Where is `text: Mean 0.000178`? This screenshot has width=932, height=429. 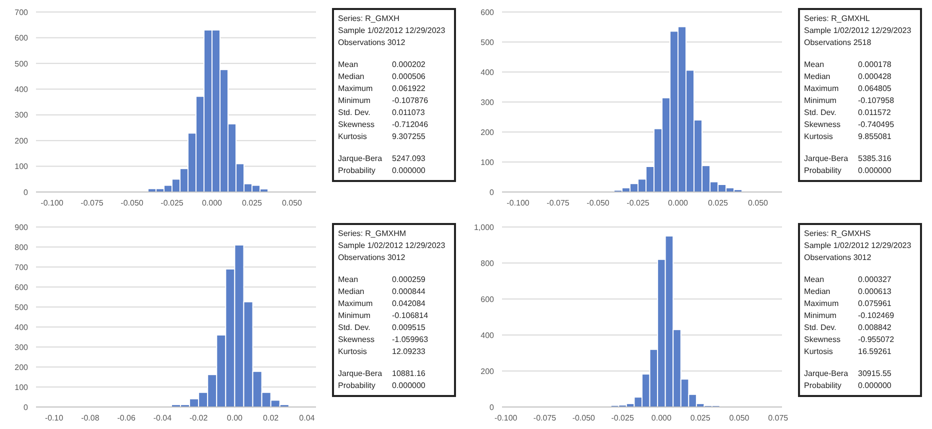
text: Mean 0.000178 is located at coordinates (848, 64).